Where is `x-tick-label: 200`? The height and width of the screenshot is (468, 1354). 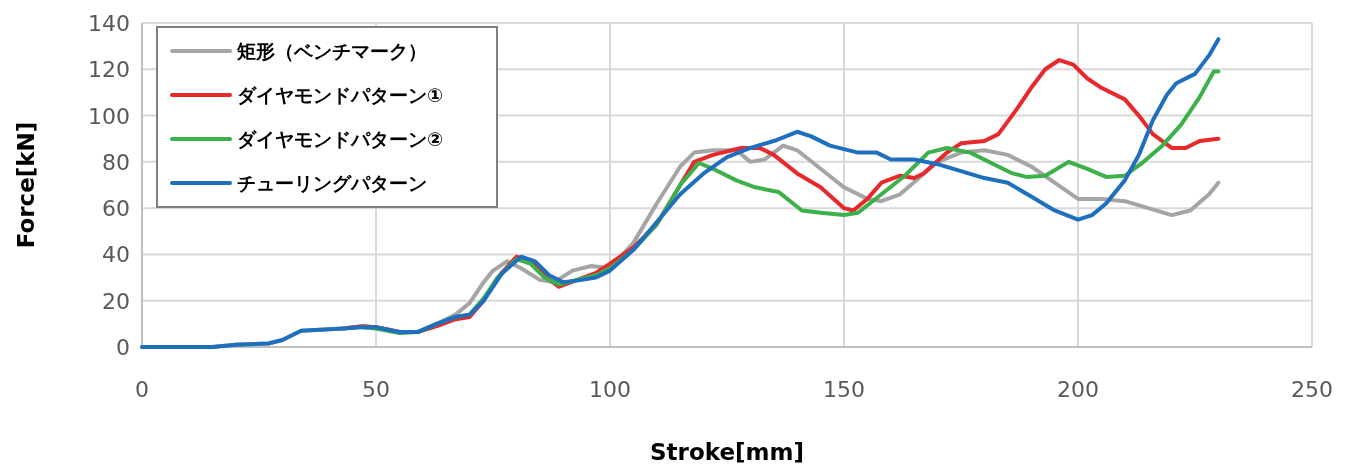
x-tick-label: 200 is located at coordinates (1078, 389).